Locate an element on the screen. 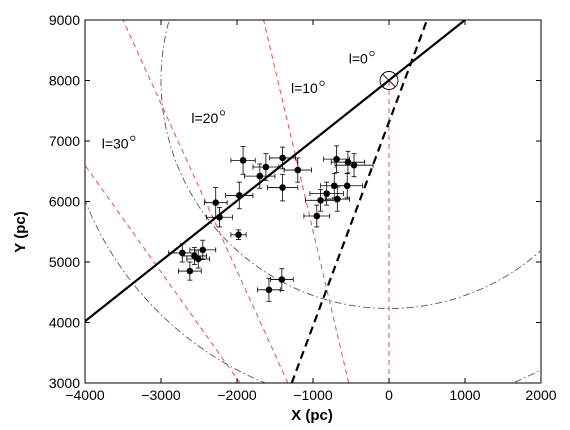 This screenshot has height=430, width=570. x-tick-label: −1000 is located at coordinates (313, 395).